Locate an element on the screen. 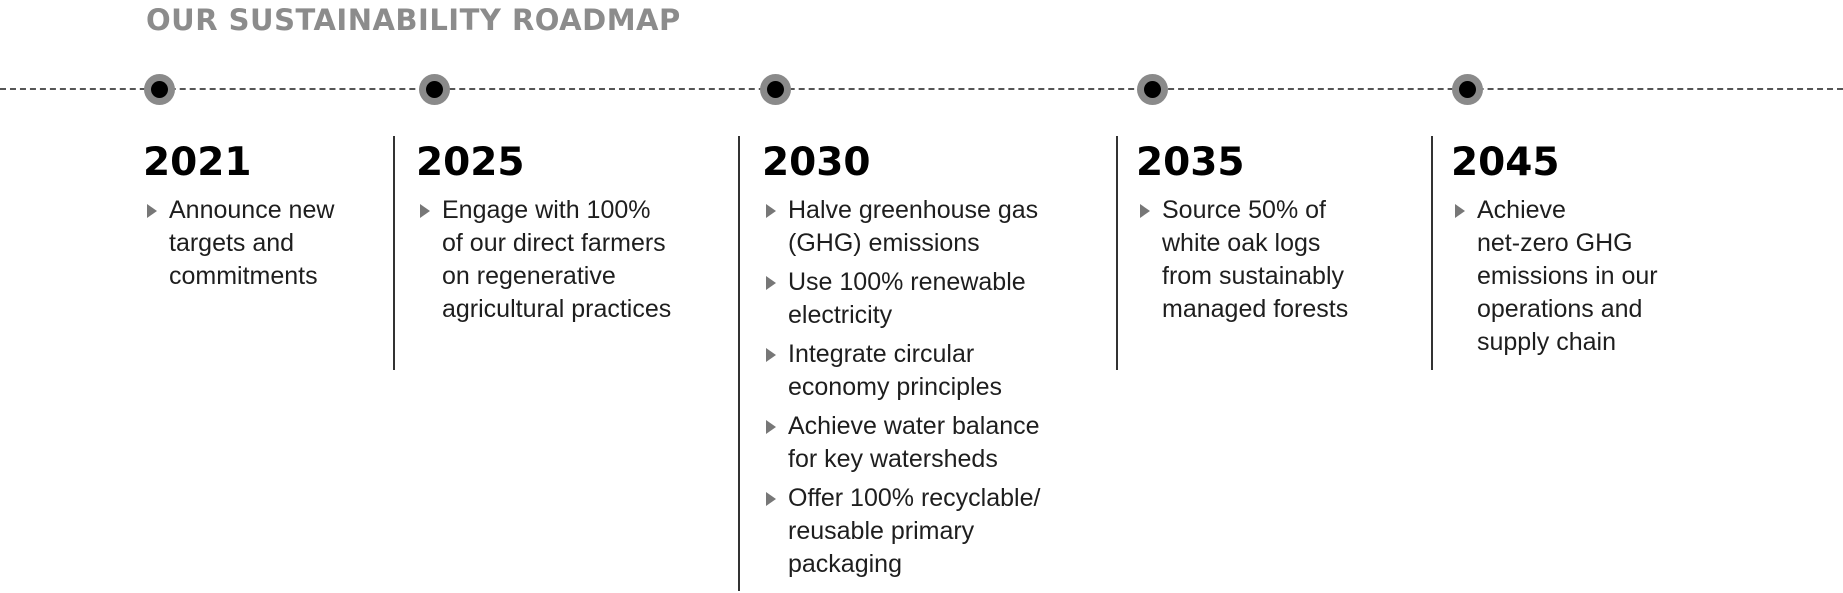 The height and width of the screenshot is (593, 1843). milestone-item: Achieve water balance for key watersheds is located at coordinates (932, 443).